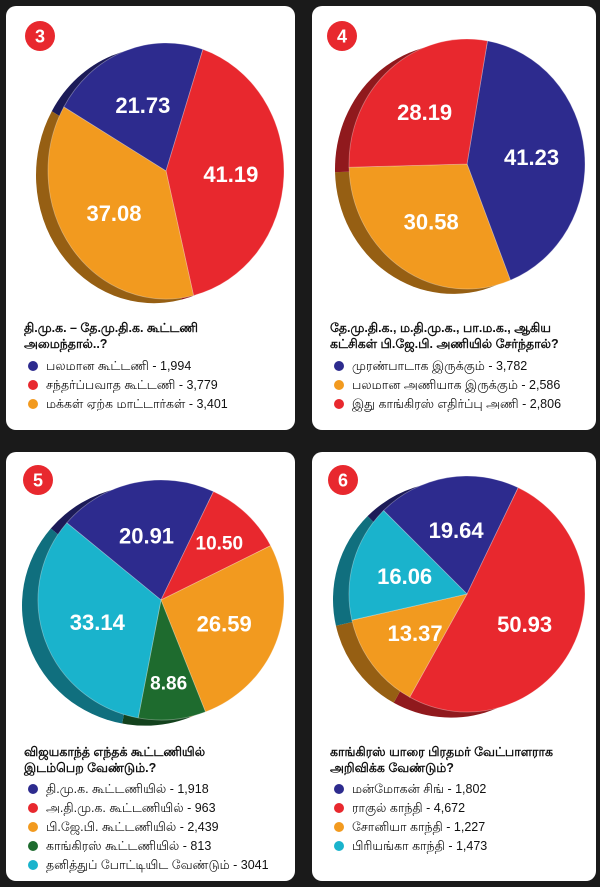 The width and height of the screenshot is (600, 887). What do you see at coordinates (142, 105) in the screenshot?
I see `value-label-1: 21.73` at bounding box center [142, 105].